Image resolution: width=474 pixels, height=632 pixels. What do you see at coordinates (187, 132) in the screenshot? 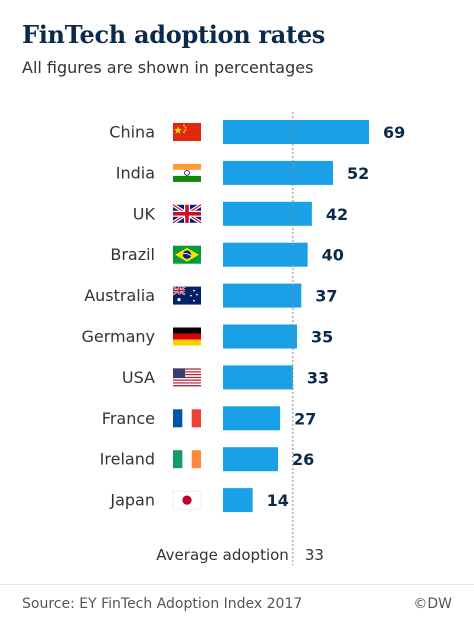
I see `china-flag-icon` at bounding box center [187, 132].